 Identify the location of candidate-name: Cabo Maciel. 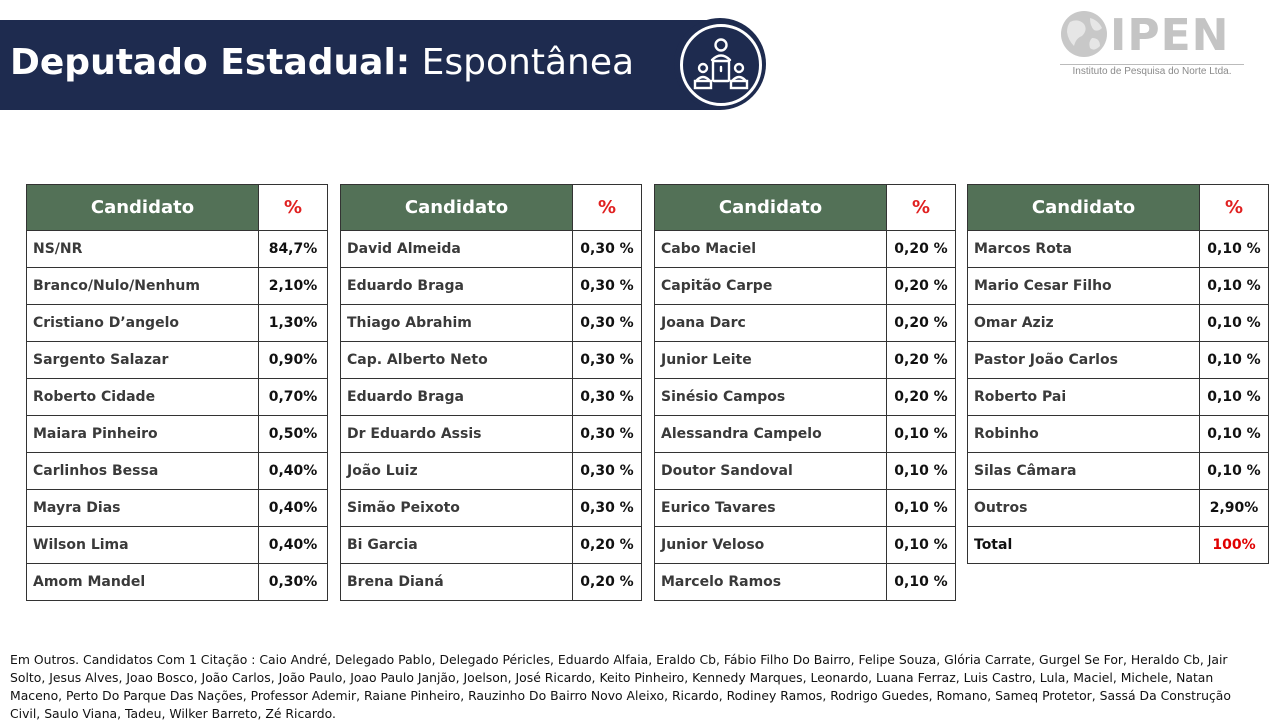
(770, 249).